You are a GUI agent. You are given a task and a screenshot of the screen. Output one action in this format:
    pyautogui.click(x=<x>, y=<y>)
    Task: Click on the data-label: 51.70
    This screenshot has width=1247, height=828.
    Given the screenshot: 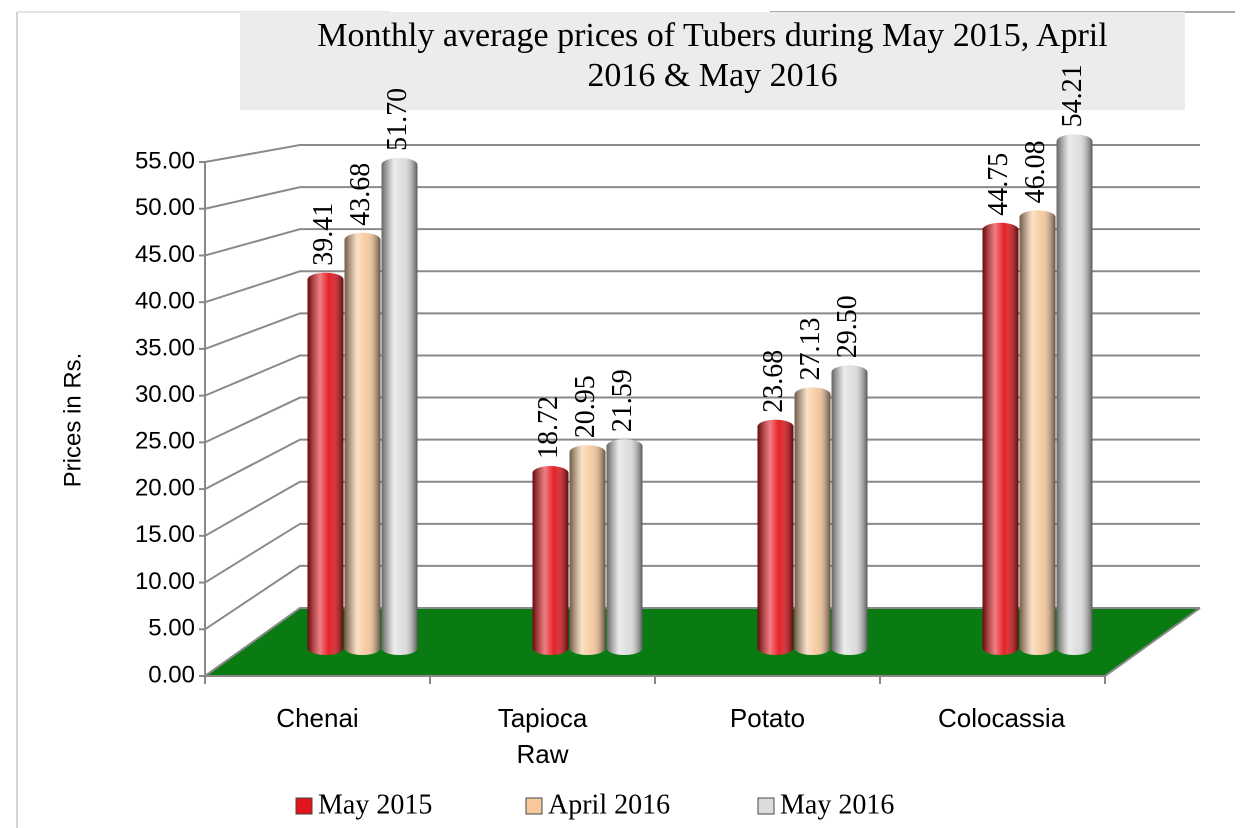 What is the action you would take?
    pyautogui.click(x=397, y=119)
    